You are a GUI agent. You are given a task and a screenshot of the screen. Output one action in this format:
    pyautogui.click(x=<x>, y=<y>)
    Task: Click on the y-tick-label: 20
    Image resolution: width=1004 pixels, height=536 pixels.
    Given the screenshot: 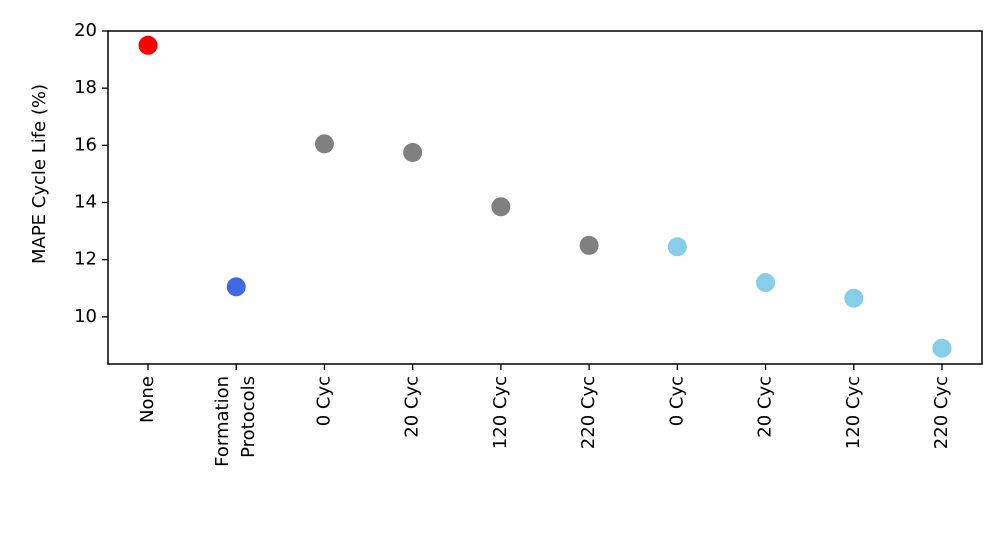 What is the action you would take?
    pyautogui.click(x=85, y=30)
    